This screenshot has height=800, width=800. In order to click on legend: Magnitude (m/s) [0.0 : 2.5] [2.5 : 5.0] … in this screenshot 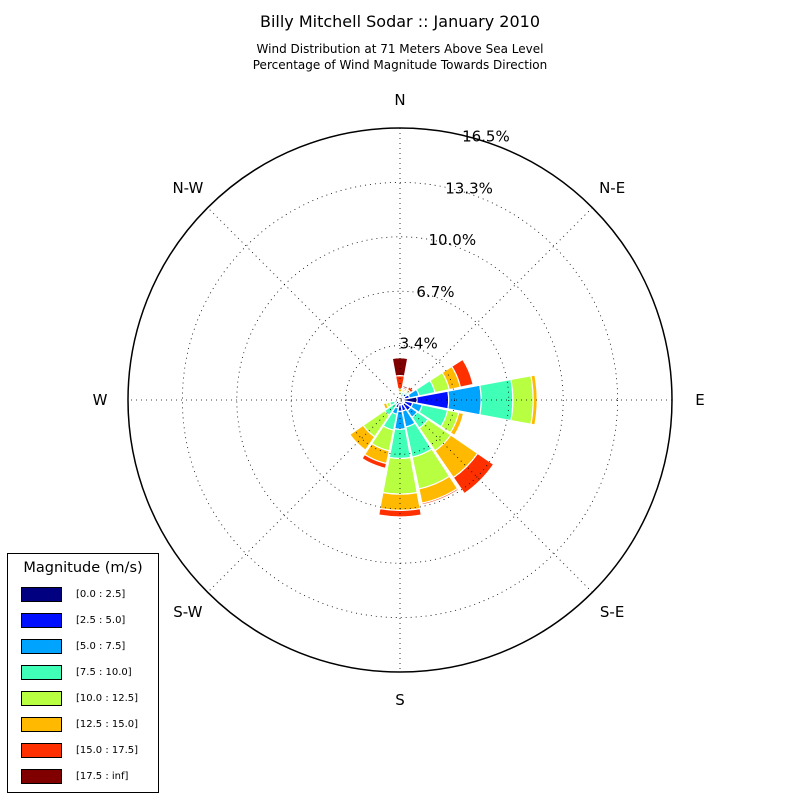, I will do `click(83, 673)`.